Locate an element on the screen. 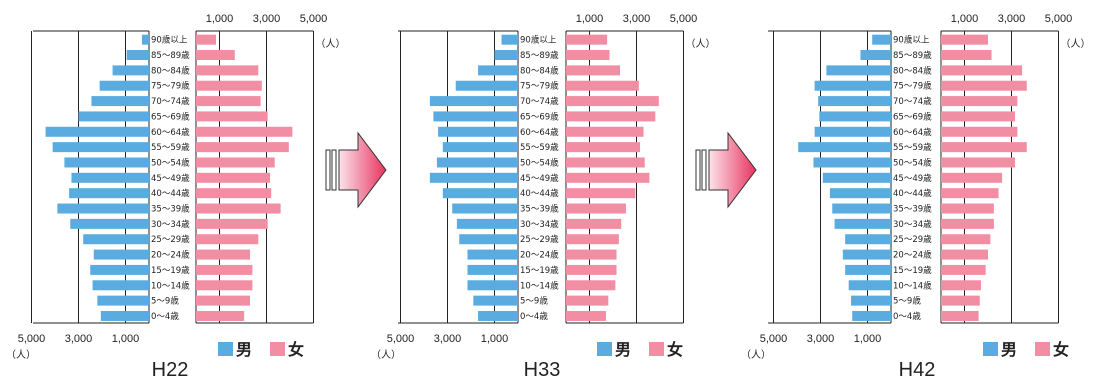  top-tick-label: 1,000 is located at coordinates (590, 19).